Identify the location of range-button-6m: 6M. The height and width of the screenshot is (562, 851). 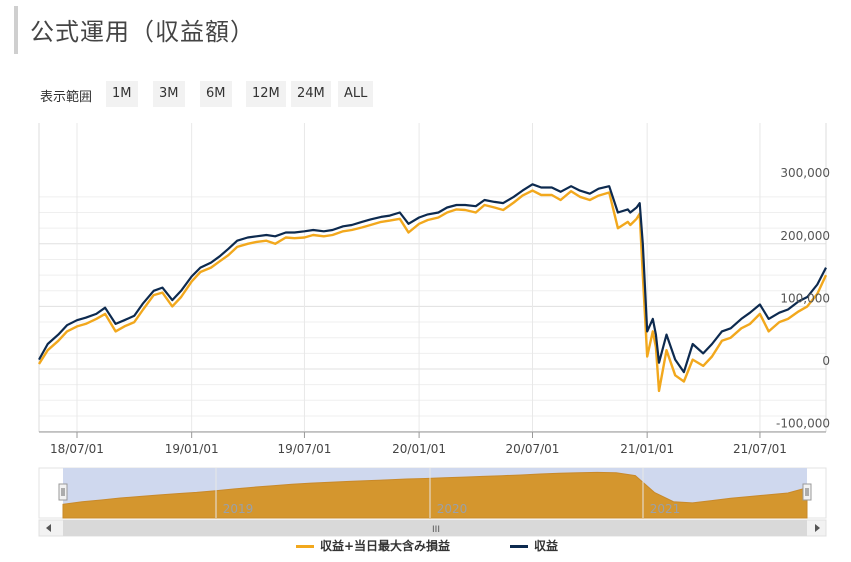
(216, 94).